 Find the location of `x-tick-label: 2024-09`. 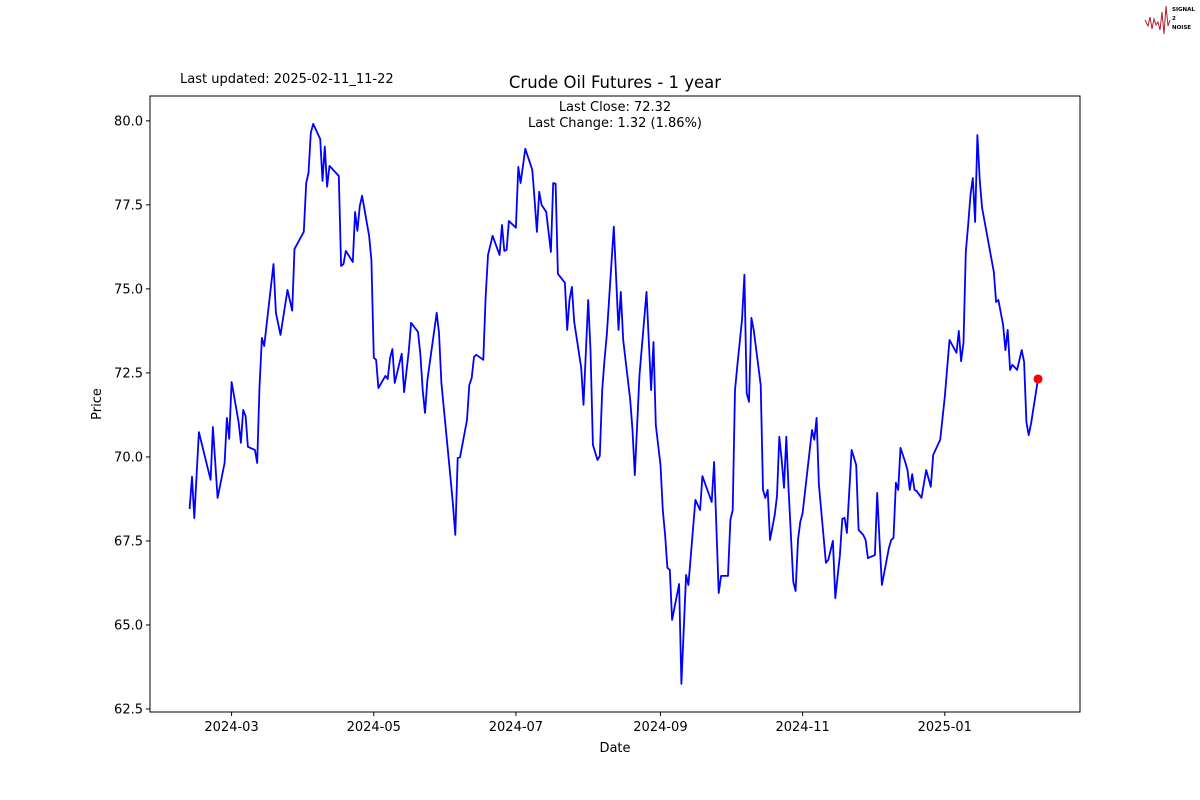

x-tick-label: 2024-09 is located at coordinates (660, 727).